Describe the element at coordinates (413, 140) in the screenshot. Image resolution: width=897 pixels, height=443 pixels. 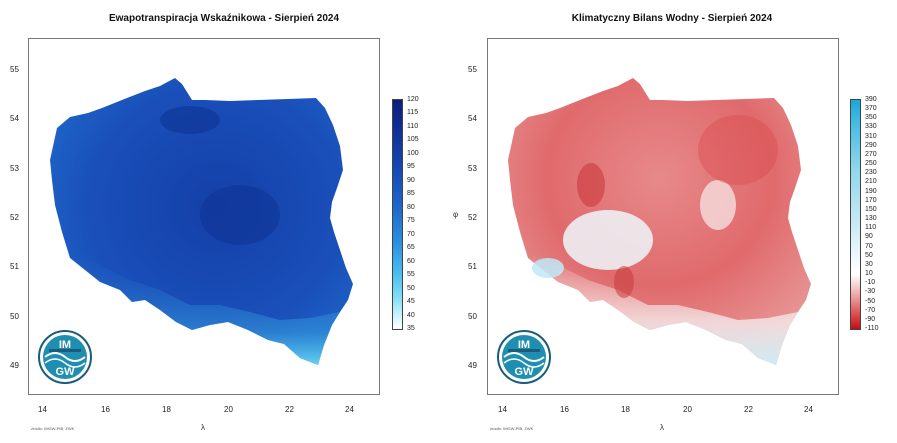
I see `colorbar-tick-label: 105` at that location.